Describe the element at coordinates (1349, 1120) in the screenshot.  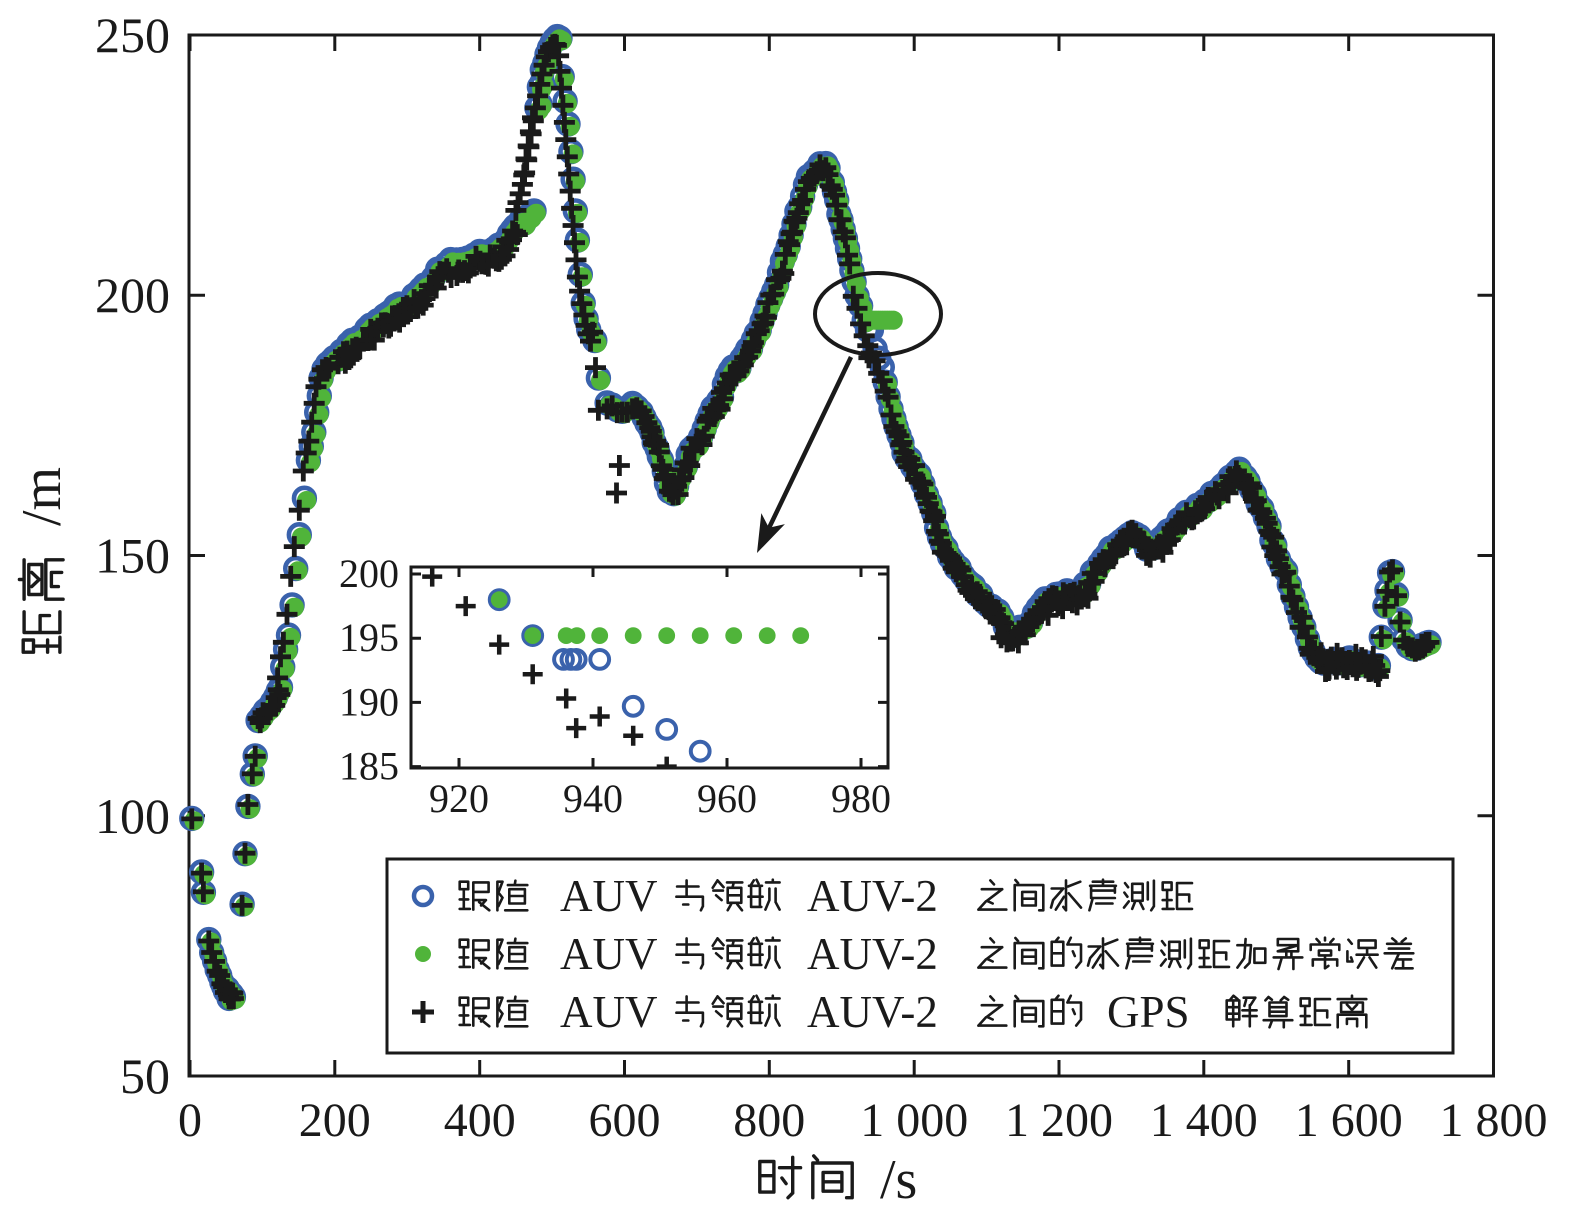
I see `svg-text: 1 600` at that location.